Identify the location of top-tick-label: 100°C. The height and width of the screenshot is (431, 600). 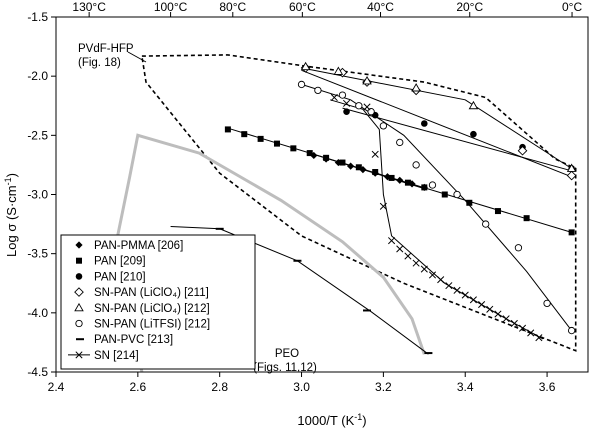
(171, 7).